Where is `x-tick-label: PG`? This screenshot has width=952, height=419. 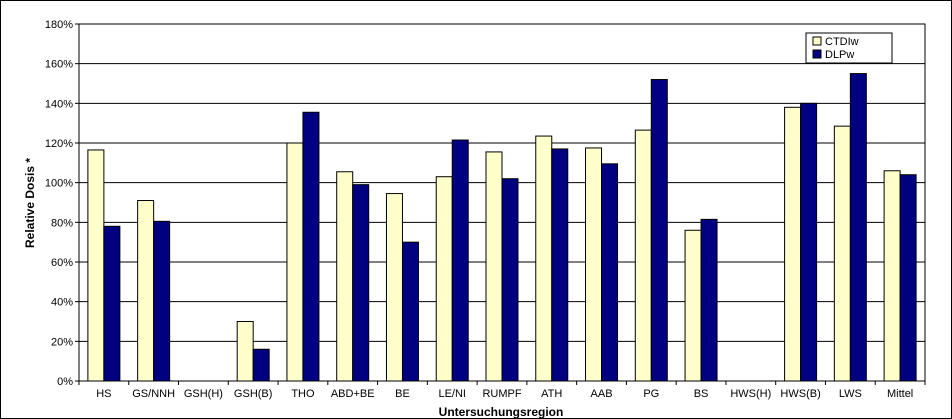
x-tick-label: PG is located at coordinates (651, 394).